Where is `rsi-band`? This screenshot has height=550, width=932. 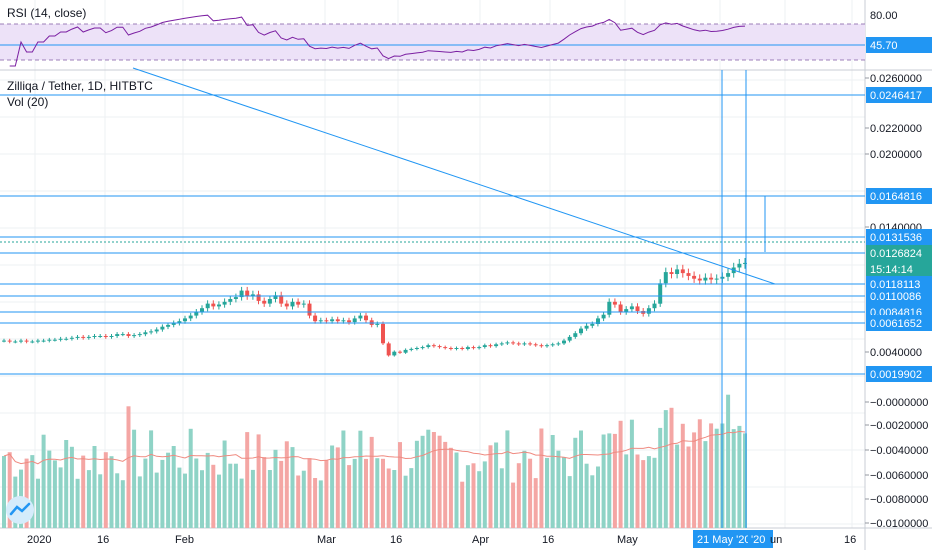 rsi-band is located at coordinates (432, 42).